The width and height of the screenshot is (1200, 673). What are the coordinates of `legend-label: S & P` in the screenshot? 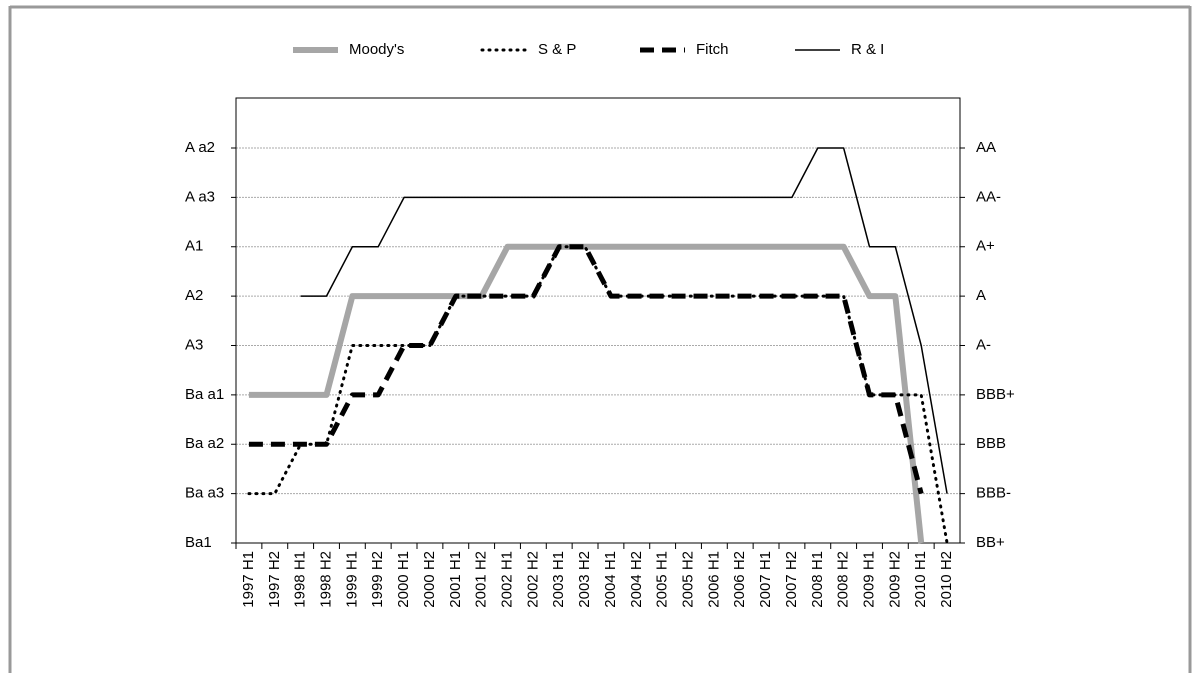 It's located at (557, 49).